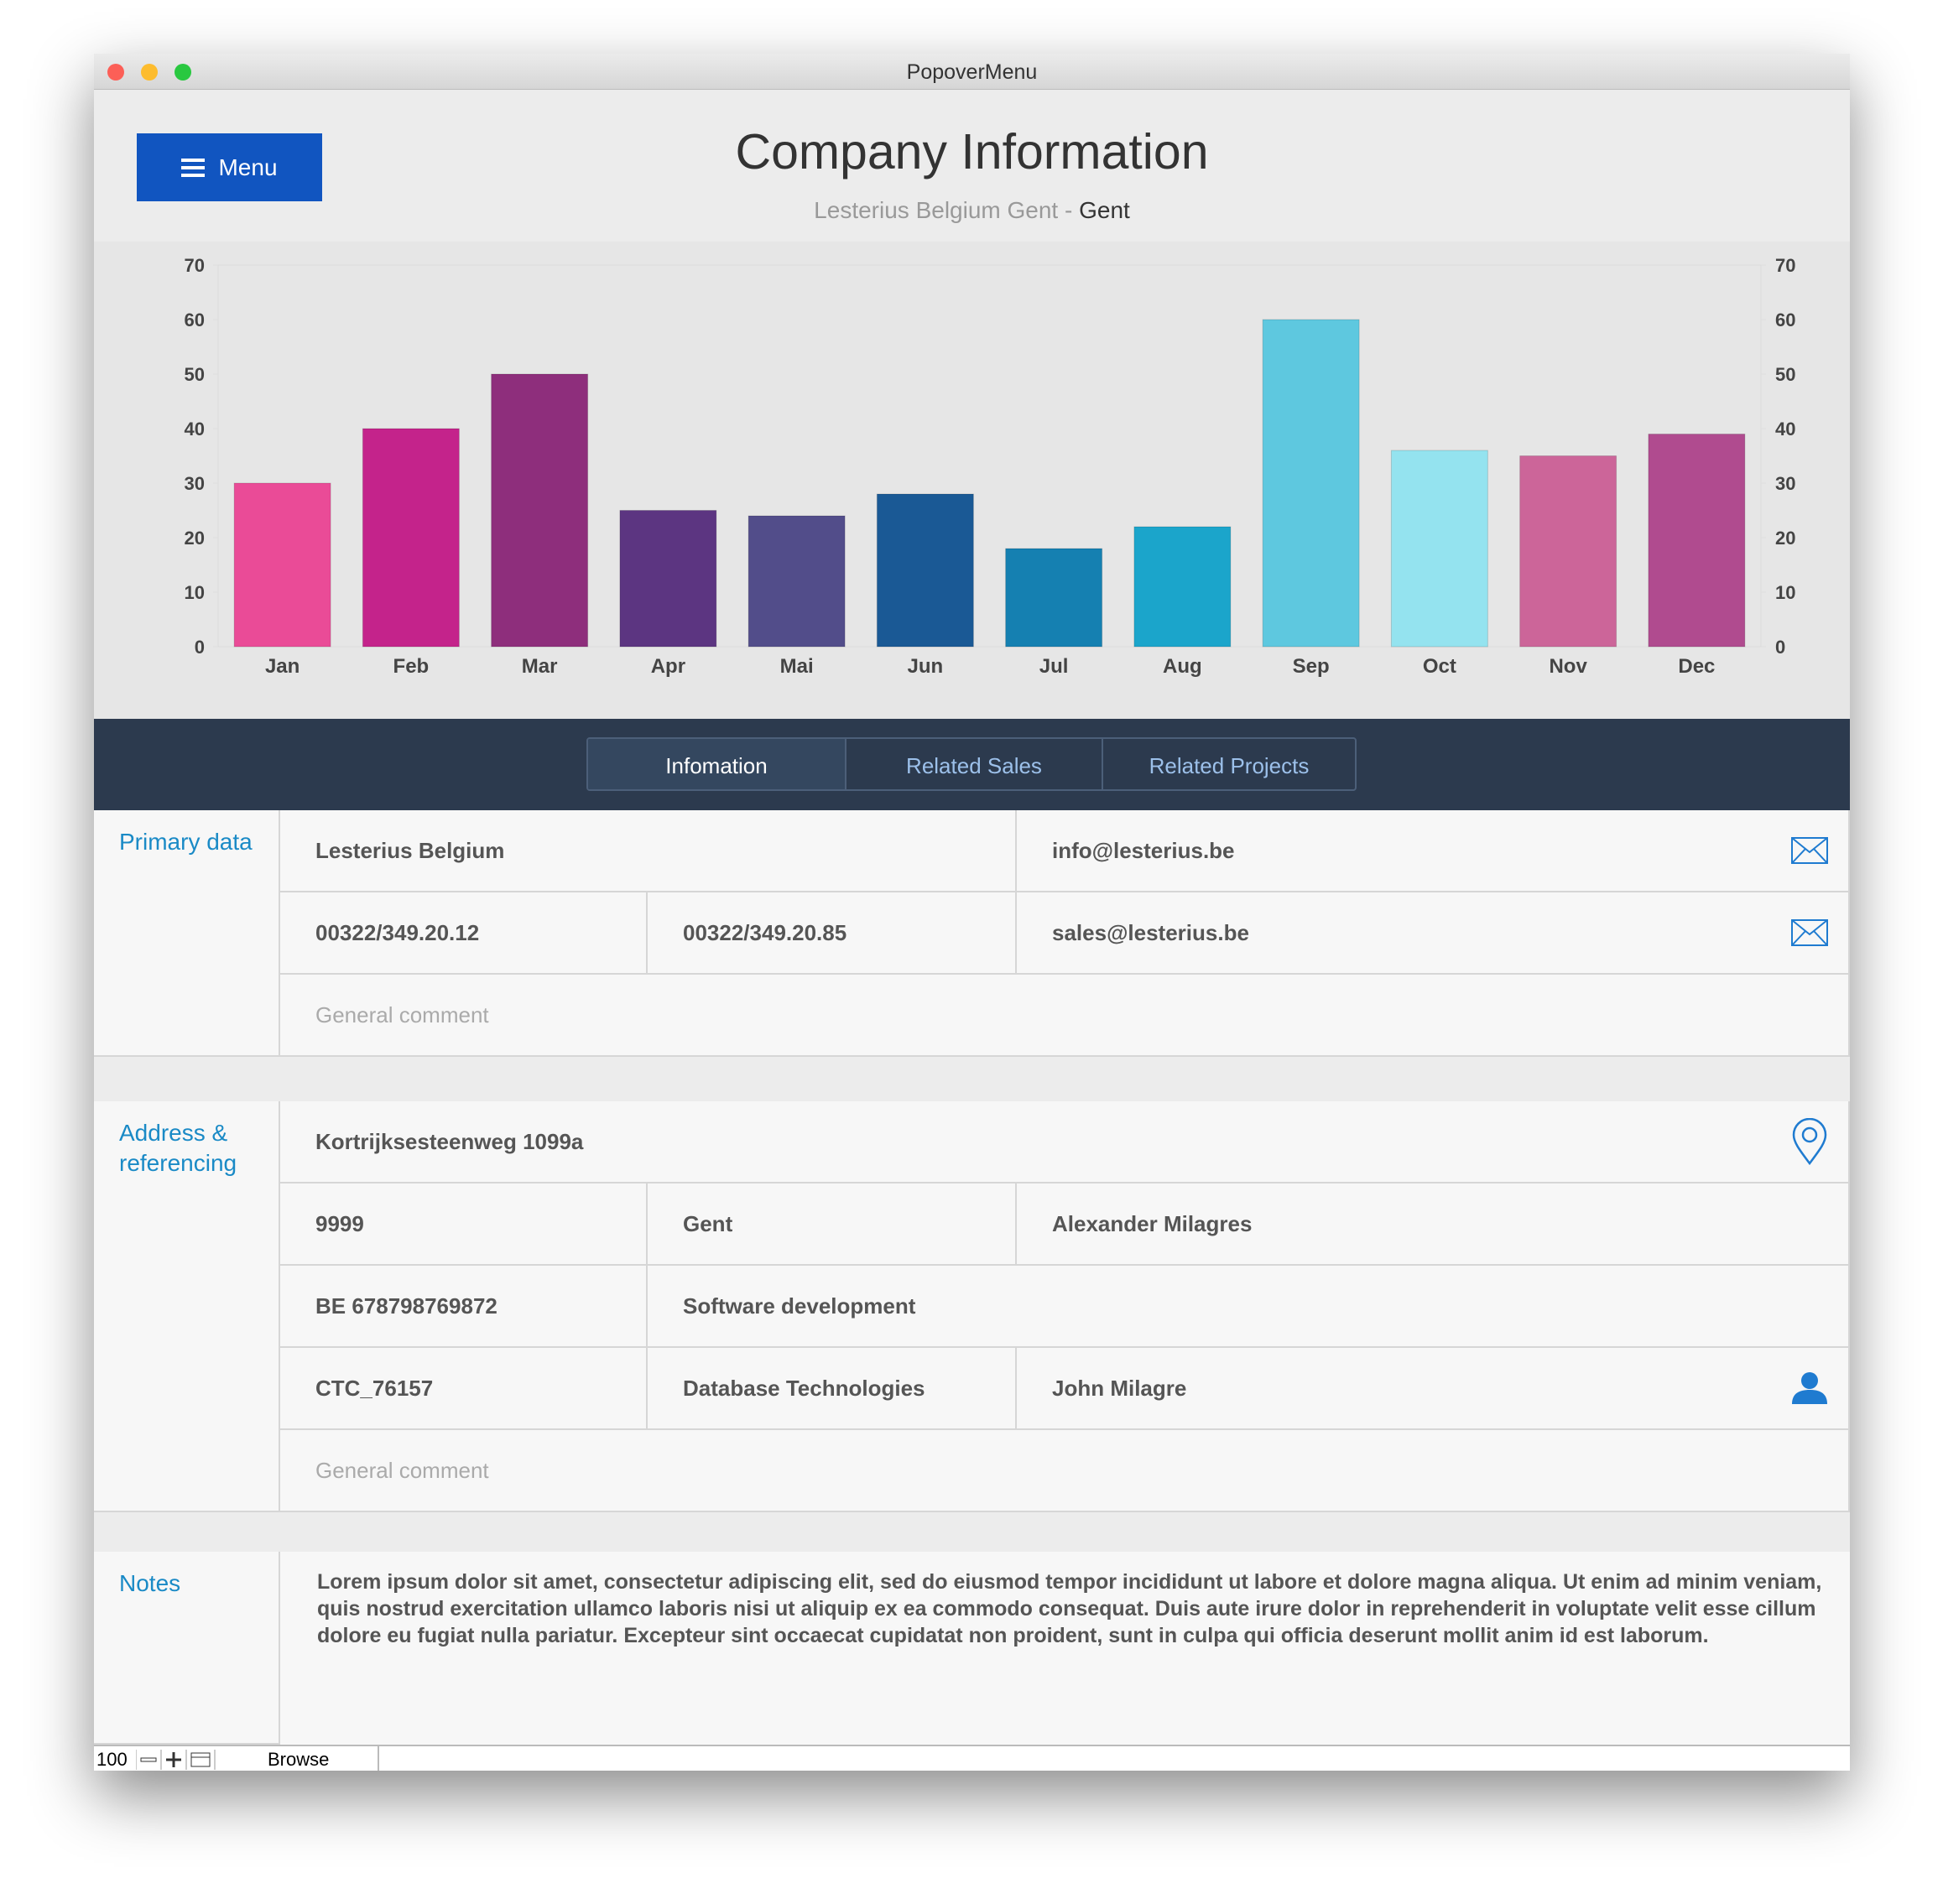  What do you see at coordinates (195, 429) in the screenshot?
I see `y-tick-label: 40` at bounding box center [195, 429].